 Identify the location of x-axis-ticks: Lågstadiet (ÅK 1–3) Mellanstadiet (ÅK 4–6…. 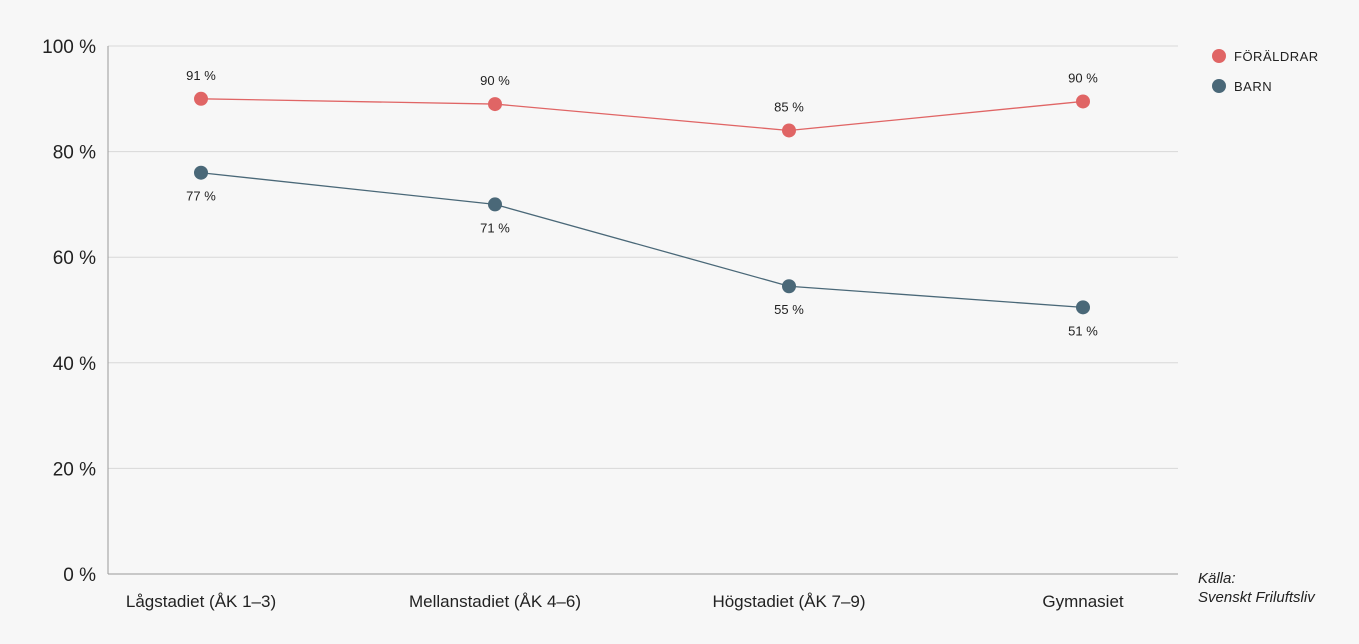
(625, 601).